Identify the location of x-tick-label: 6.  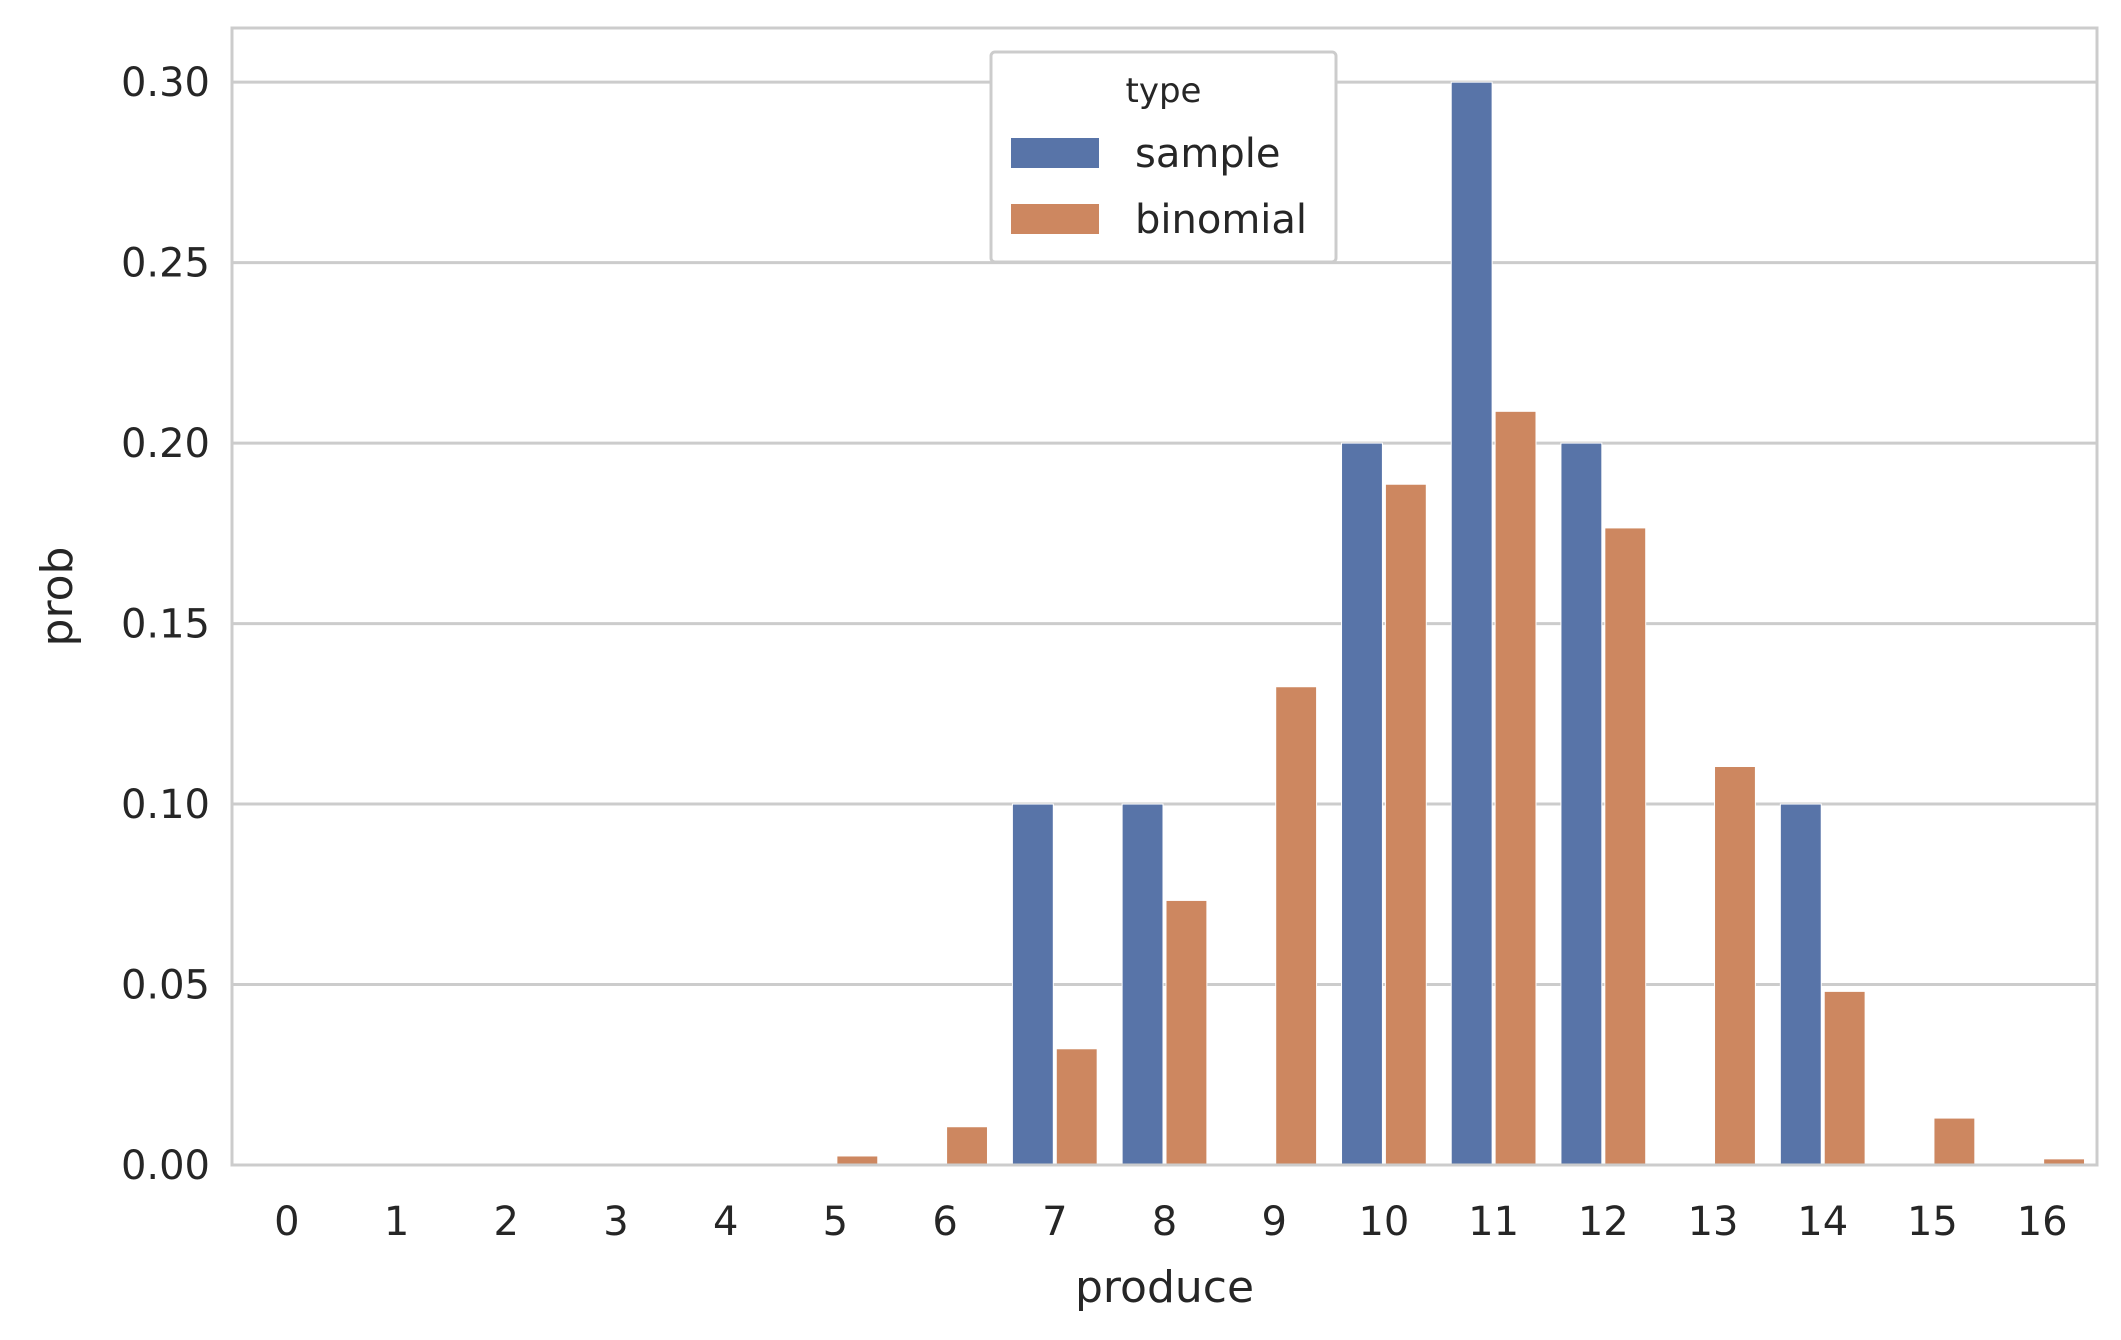
(944, 1222).